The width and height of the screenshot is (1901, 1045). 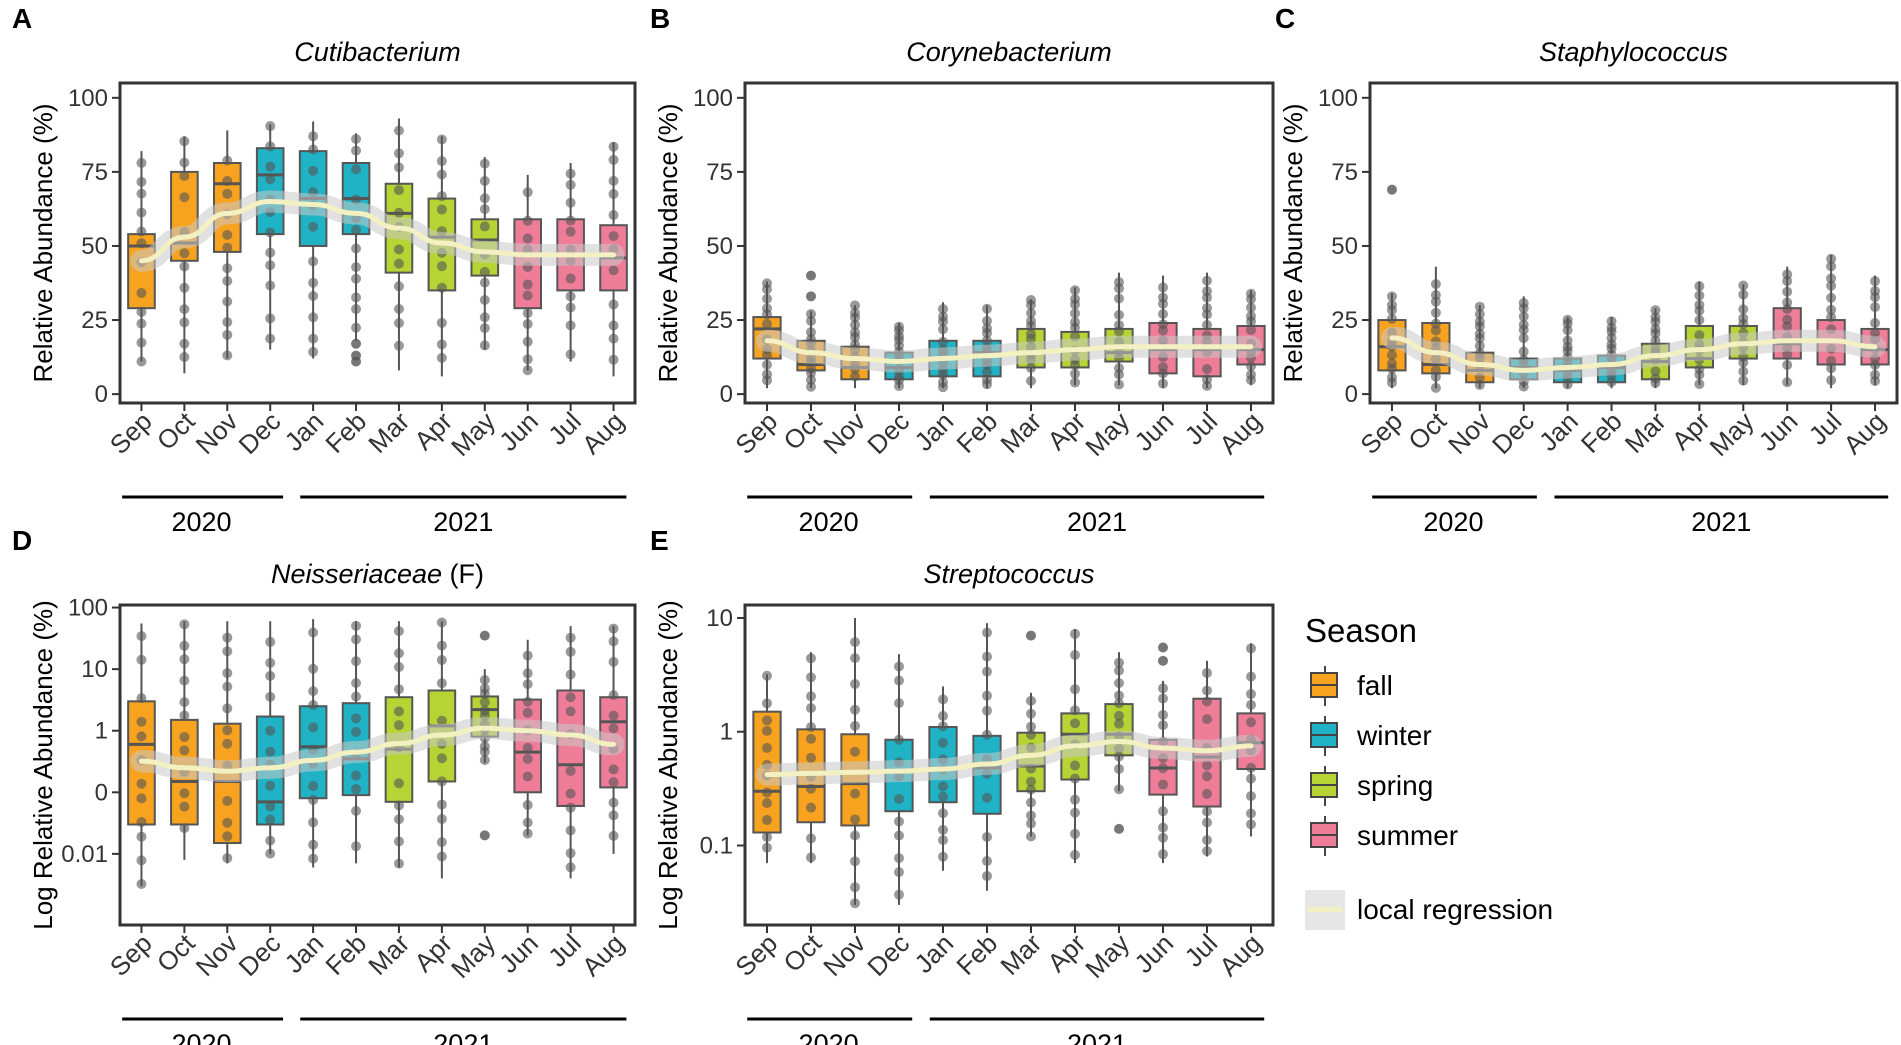 I want to click on smooth-line, so click(x=377, y=231).